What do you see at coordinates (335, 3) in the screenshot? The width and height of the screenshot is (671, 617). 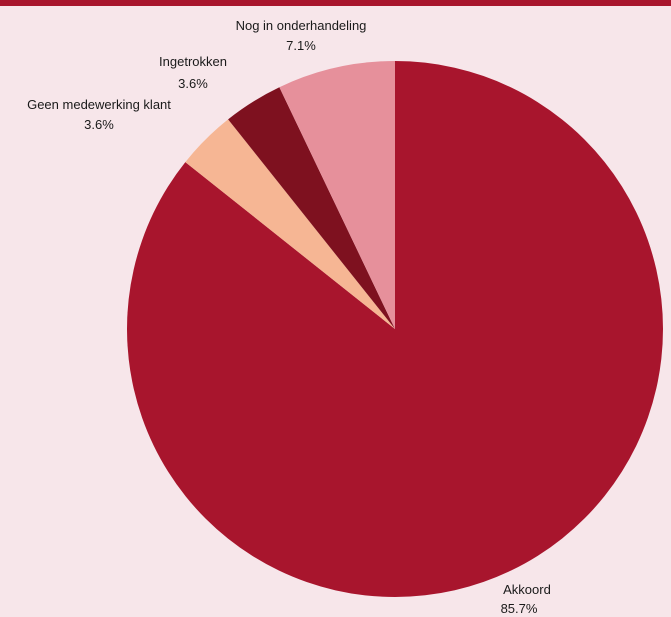 I see `top-accent-bar` at bounding box center [335, 3].